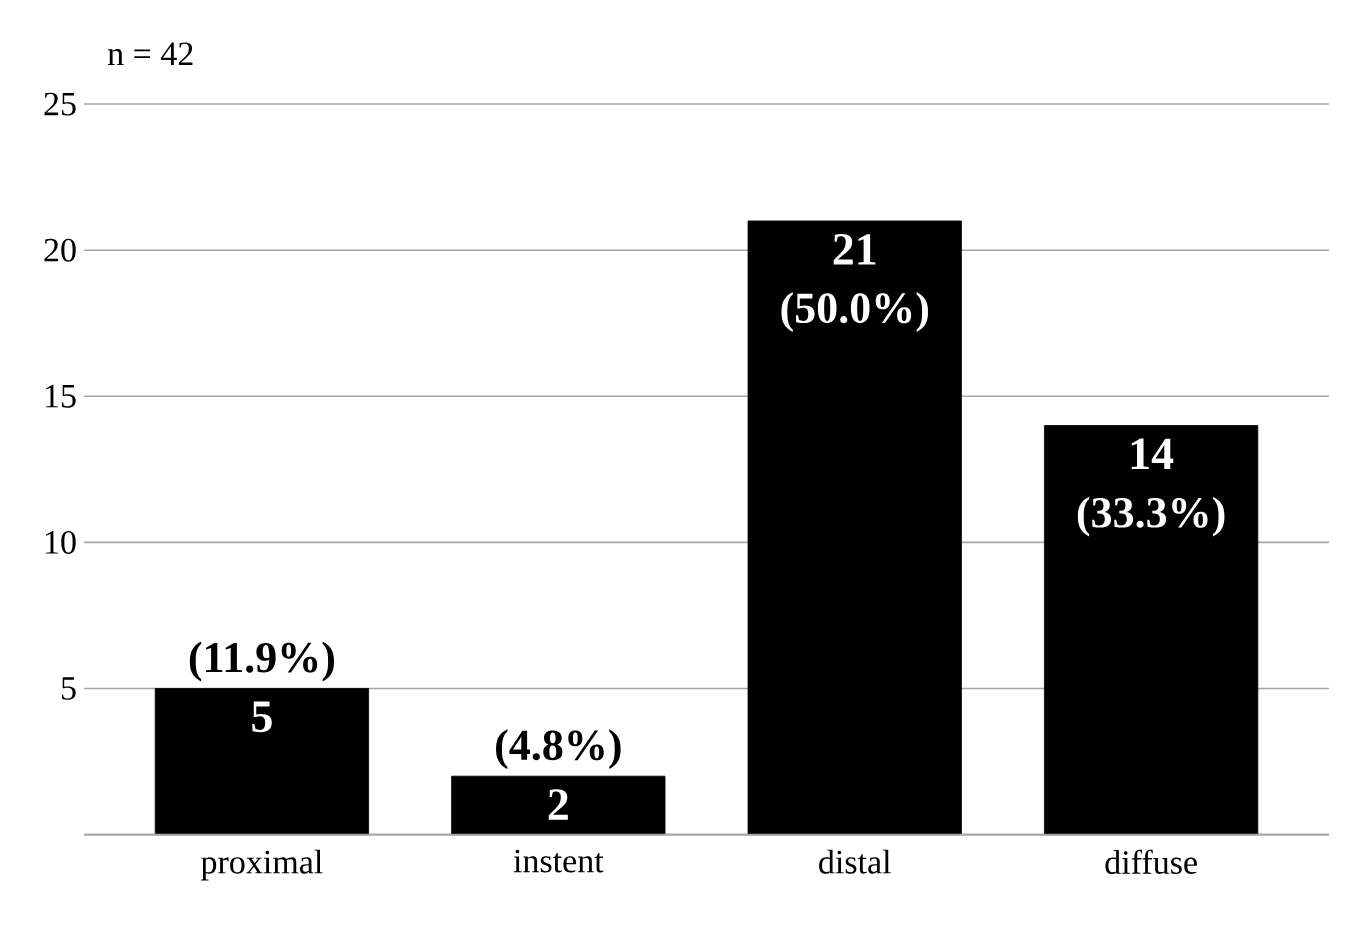  I want to click on data-label: 5, so click(262, 717).